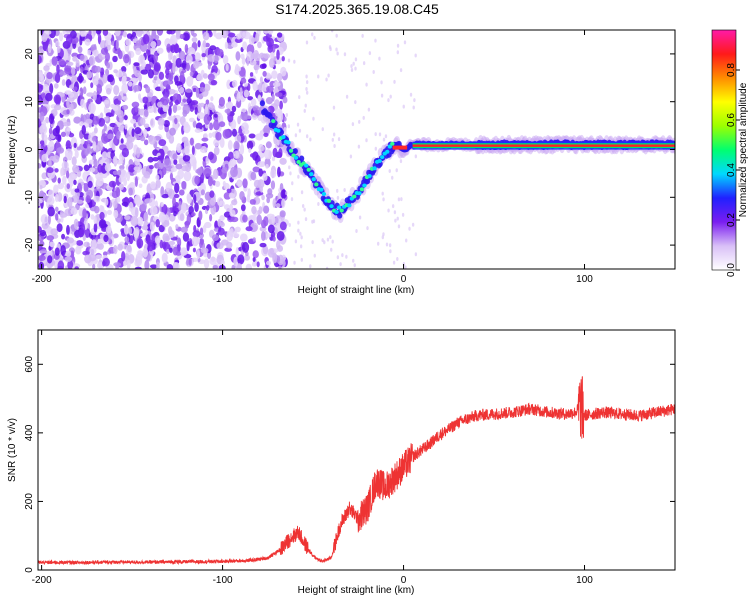 Image resolution: width=750 pixels, height=600 pixels. Describe the element at coordinates (42, 279) in the screenshot. I see `spectrogram-x-tick-label: -200` at that location.